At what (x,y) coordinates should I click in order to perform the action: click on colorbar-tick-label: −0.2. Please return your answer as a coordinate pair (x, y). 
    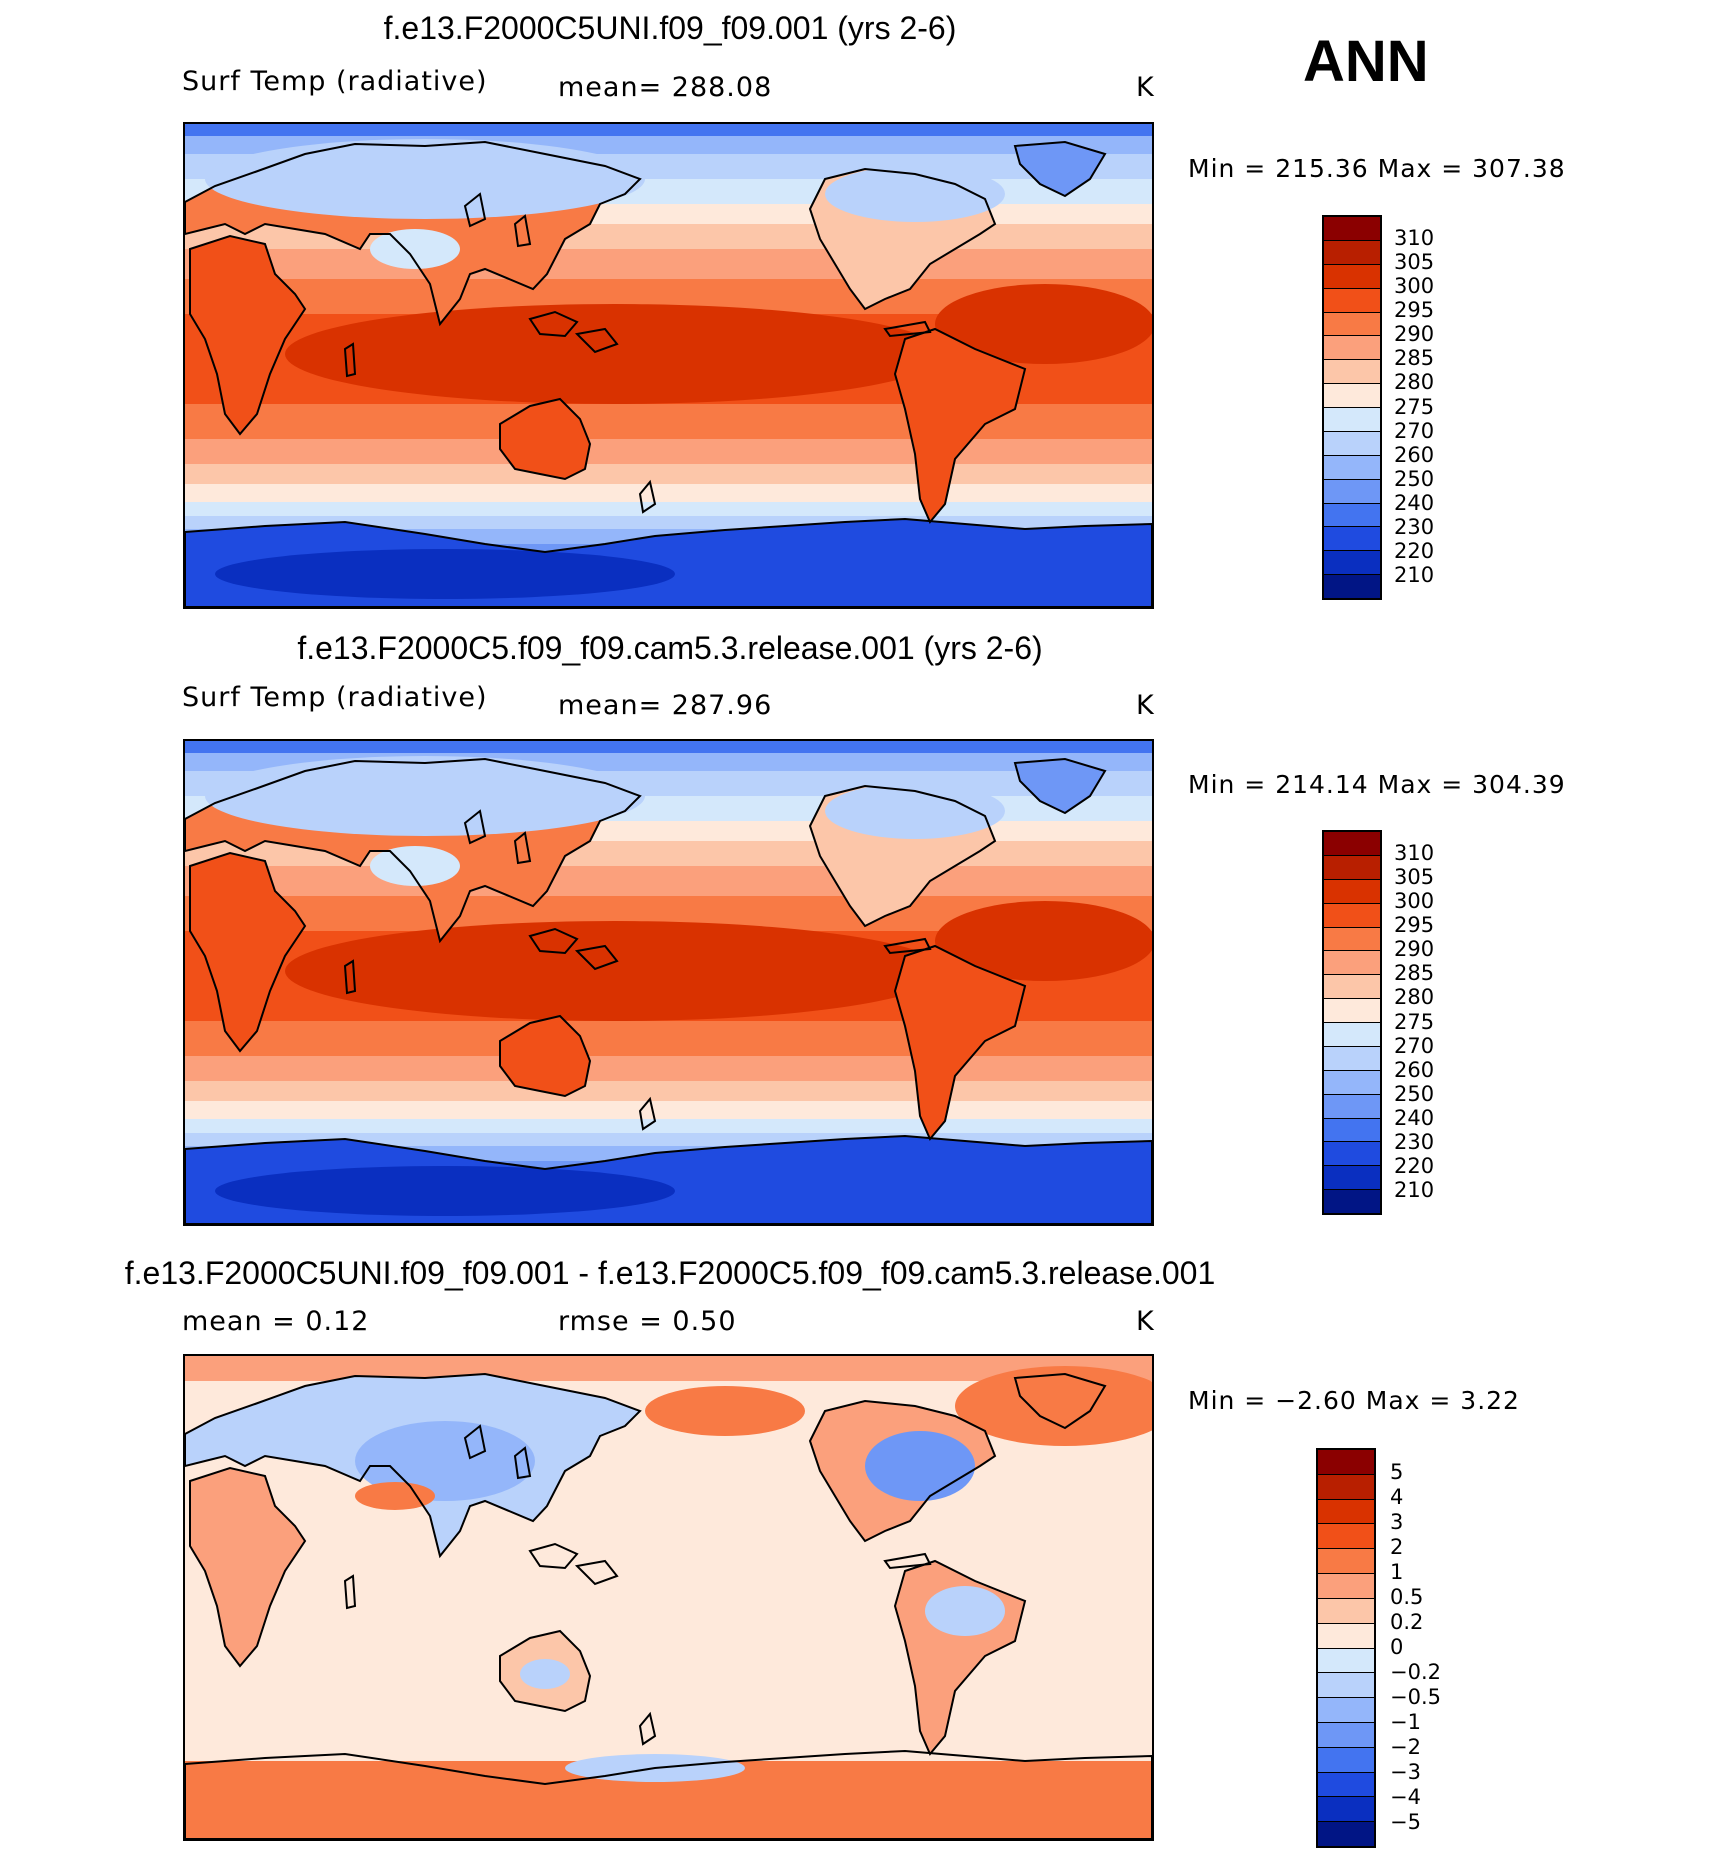
    Looking at the image, I should click on (1415, 1672).